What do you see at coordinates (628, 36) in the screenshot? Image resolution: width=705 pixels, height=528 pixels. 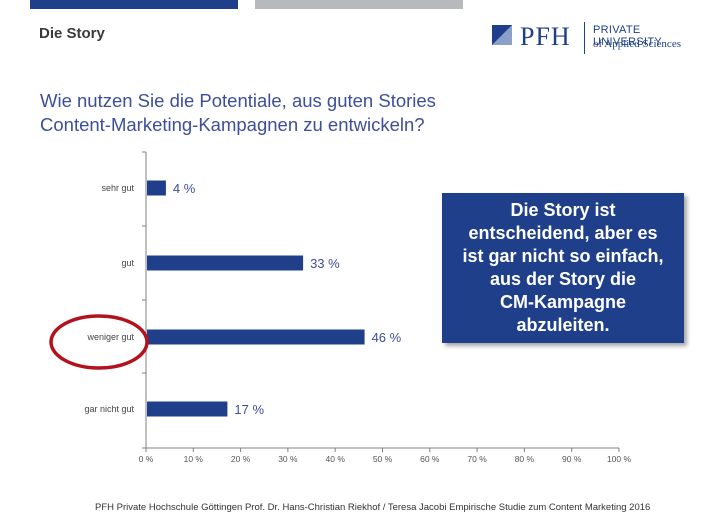 I see `logo-subtitle-line1: PRIVATE UNIVERSITY` at bounding box center [628, 36].